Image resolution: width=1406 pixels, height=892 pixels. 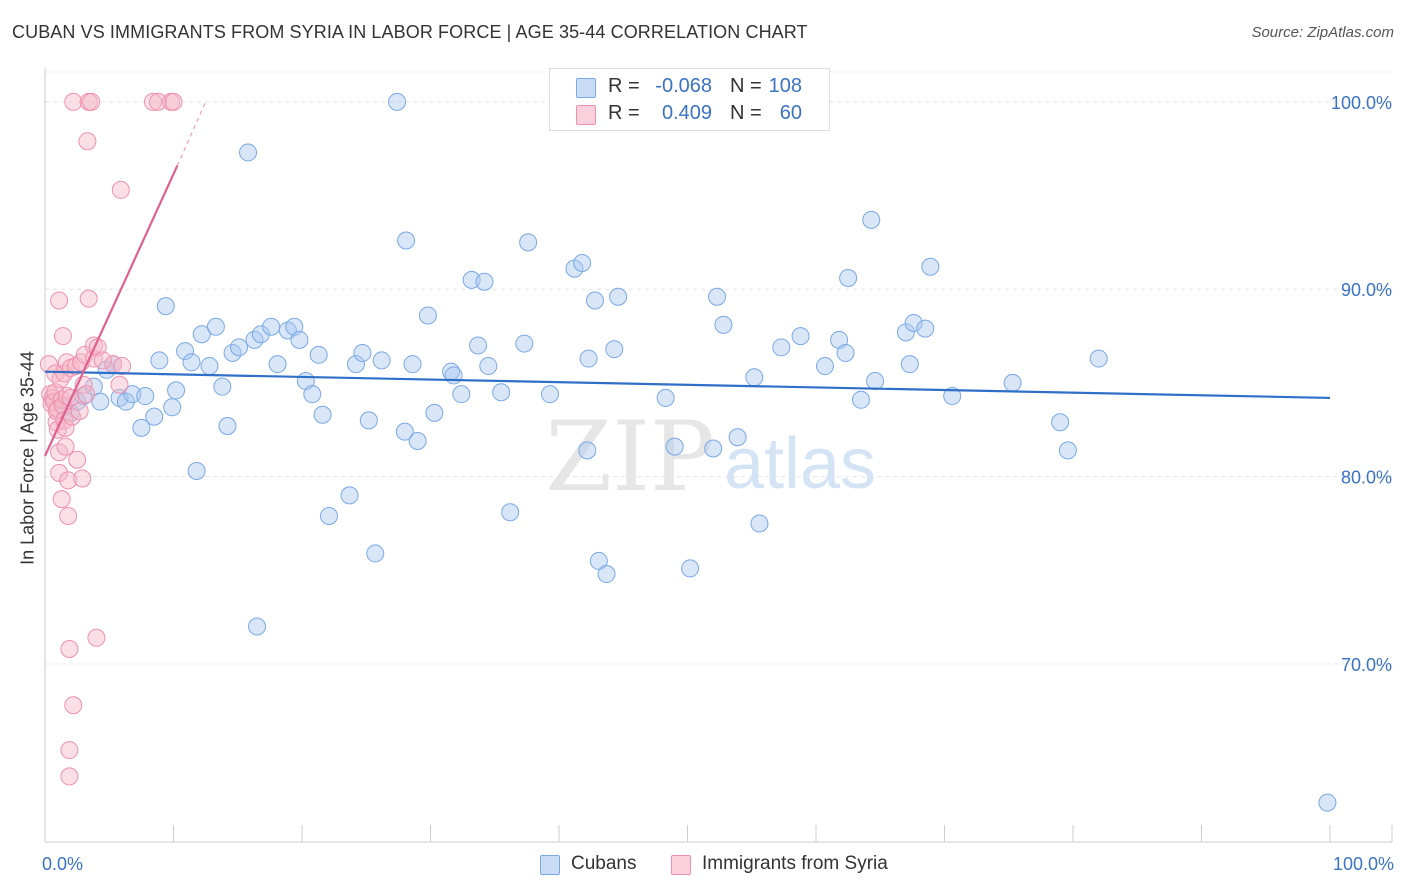 I want to click on legend-row-syria: R = 0.409 N = 60, so click(x=689, y=115).